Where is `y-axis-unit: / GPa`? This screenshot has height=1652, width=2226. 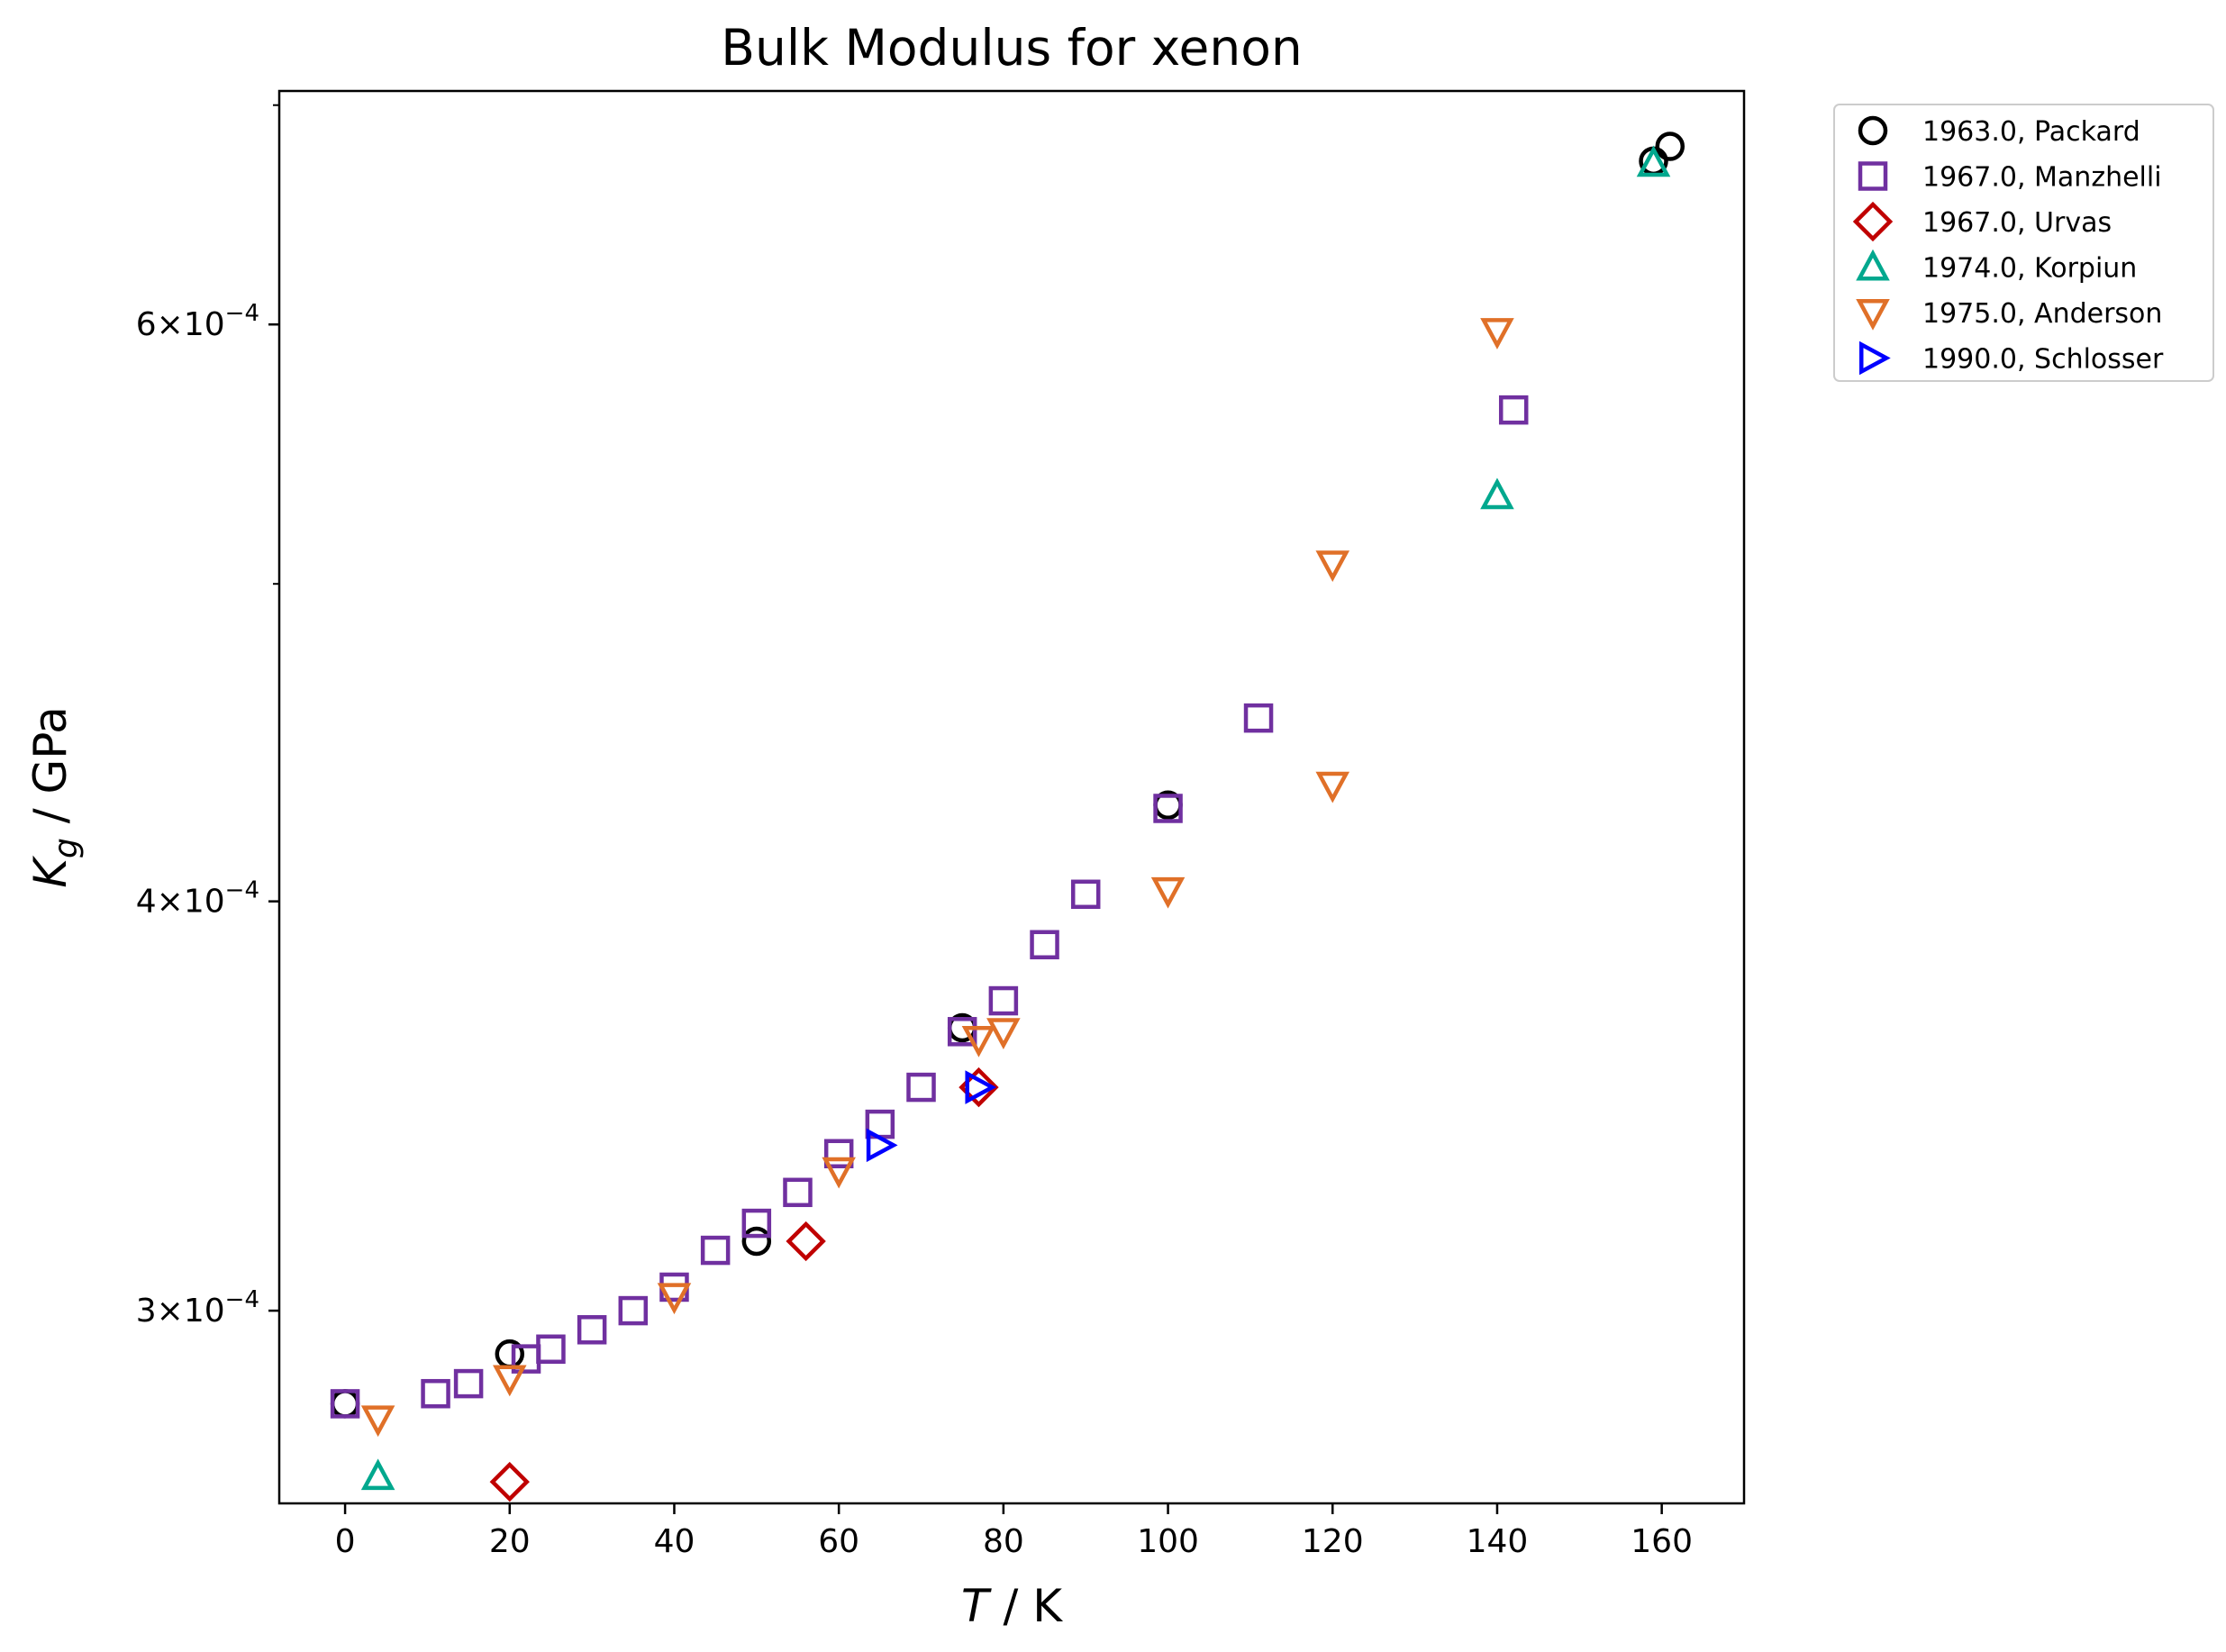
y-axis-unit: / GPa is located at coordinates (51, 772).